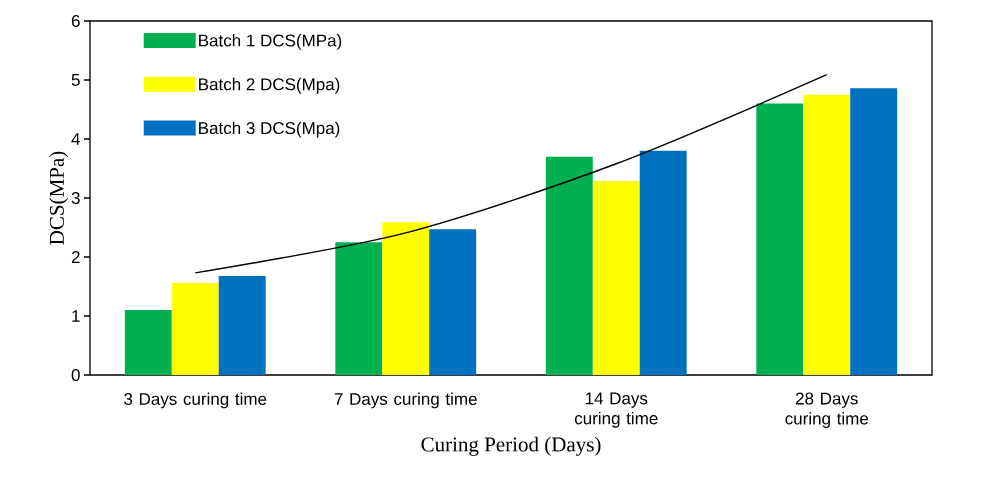 This screenshot has height=486, width=1004. What do you see at coordinates (195, 400) in the screenshot?
I see `x-tick-label: 3 Days curing time` at bounding box center [195, 400].